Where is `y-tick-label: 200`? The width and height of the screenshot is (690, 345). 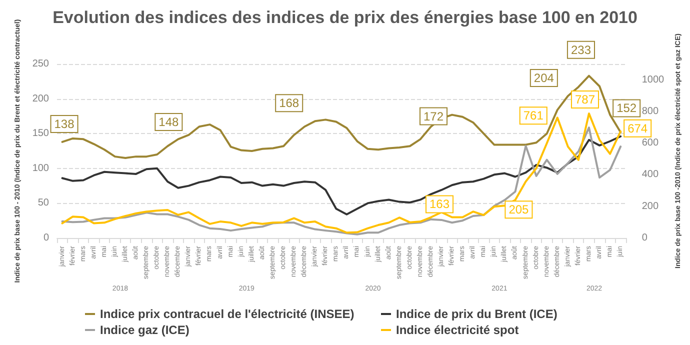
y-tick-label: 200 is located at coordinates (41, 98).